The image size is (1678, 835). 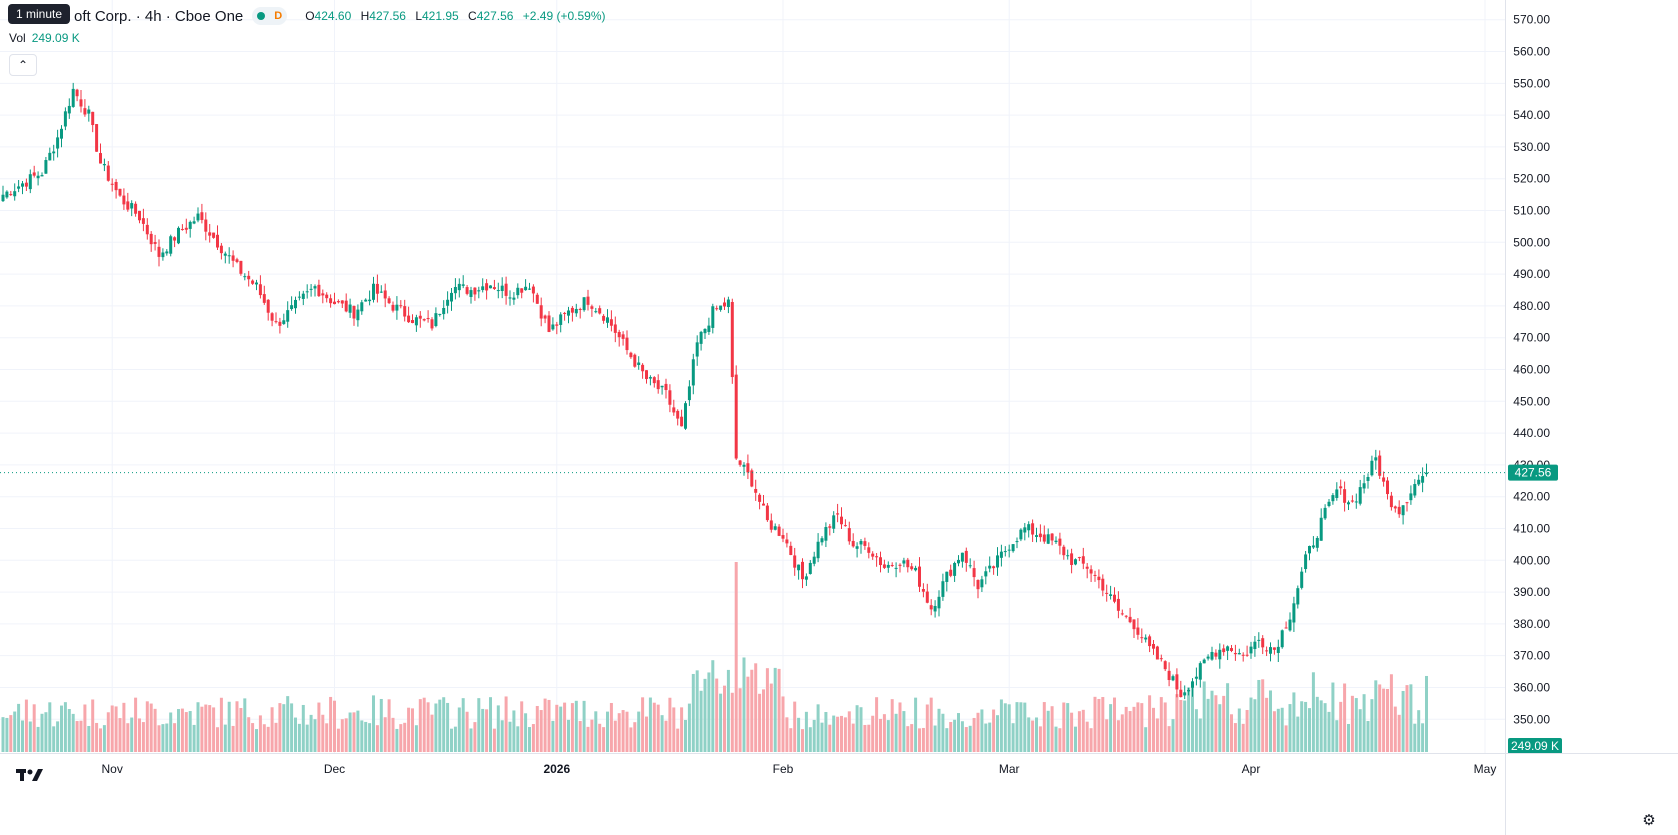 I want to click on tradingview-logo-icon, so click(x=31, y=776).